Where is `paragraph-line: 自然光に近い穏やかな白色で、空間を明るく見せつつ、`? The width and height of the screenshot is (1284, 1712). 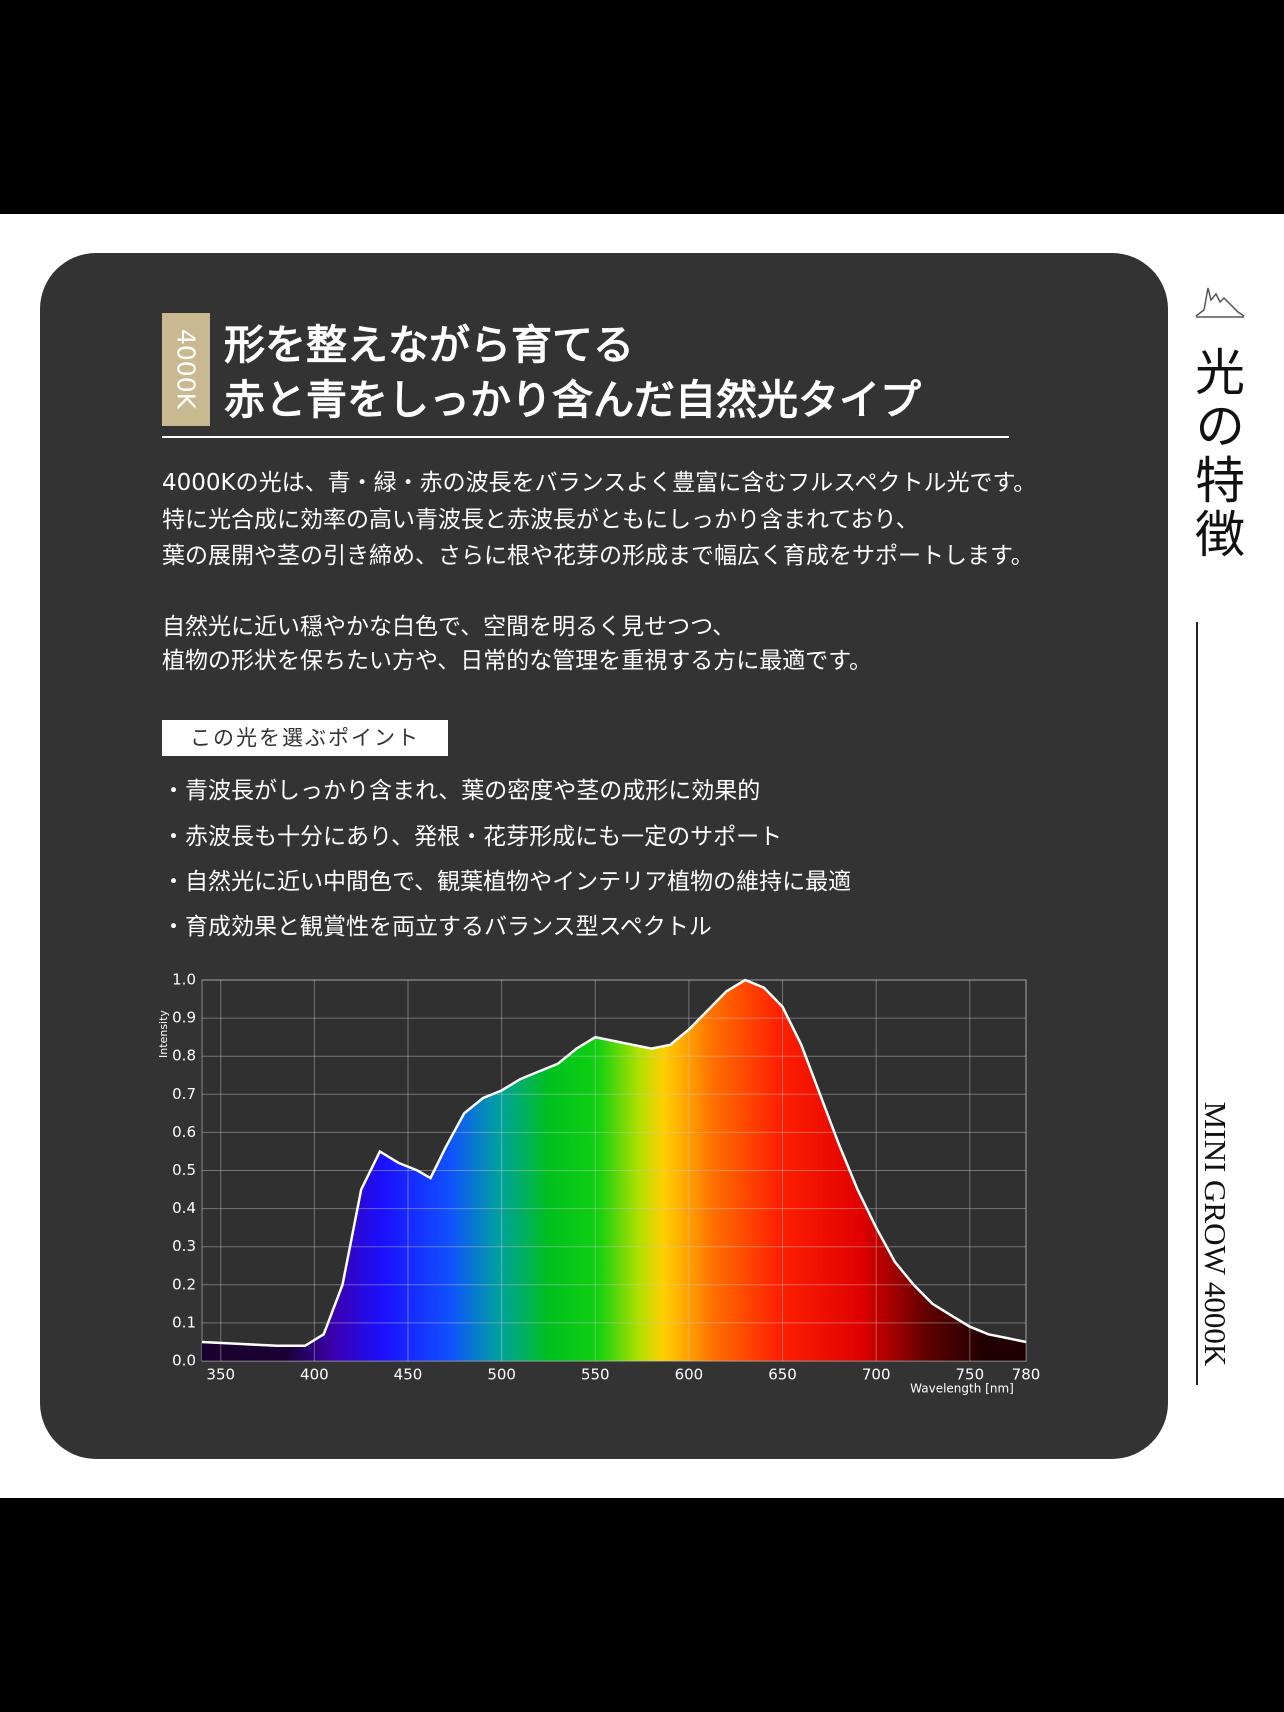 paragraph-line: 自然光に近い穏やかな白色で、空間を明るく見せつつ、 is located at coordinates (449, 627).